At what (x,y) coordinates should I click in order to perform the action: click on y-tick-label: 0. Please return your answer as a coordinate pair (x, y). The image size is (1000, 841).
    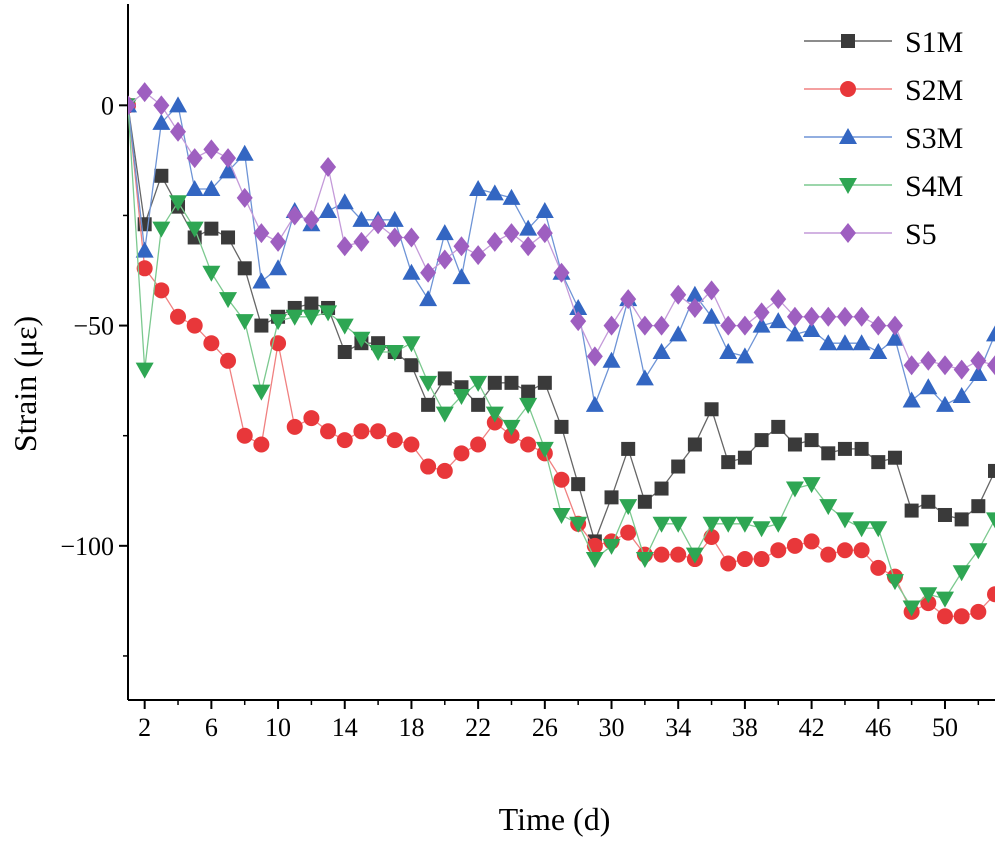
    Looking at the image, I should click on (107, 105).